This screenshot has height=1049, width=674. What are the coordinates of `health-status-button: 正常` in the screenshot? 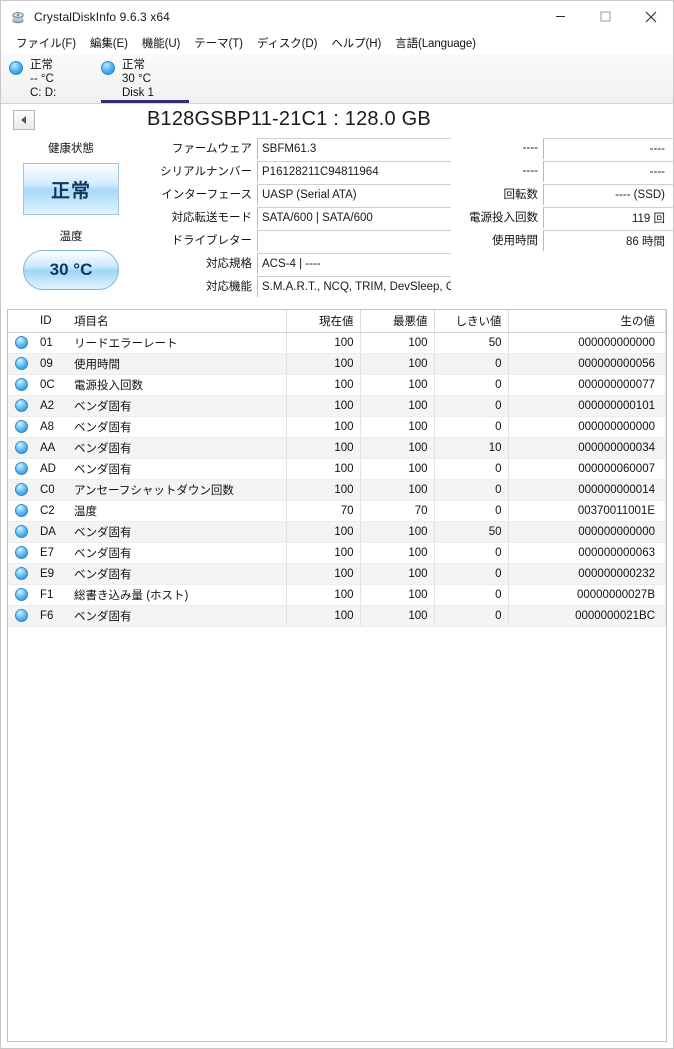 It's located at (71, 189).